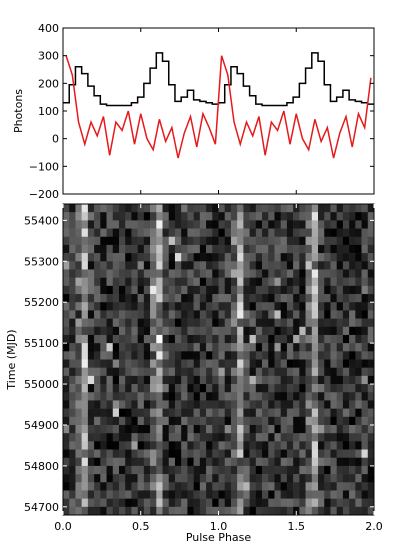 This screenshot has height=554, width=415. I want to click on timing-x-tick-label: 0.0, so click(63, 526).